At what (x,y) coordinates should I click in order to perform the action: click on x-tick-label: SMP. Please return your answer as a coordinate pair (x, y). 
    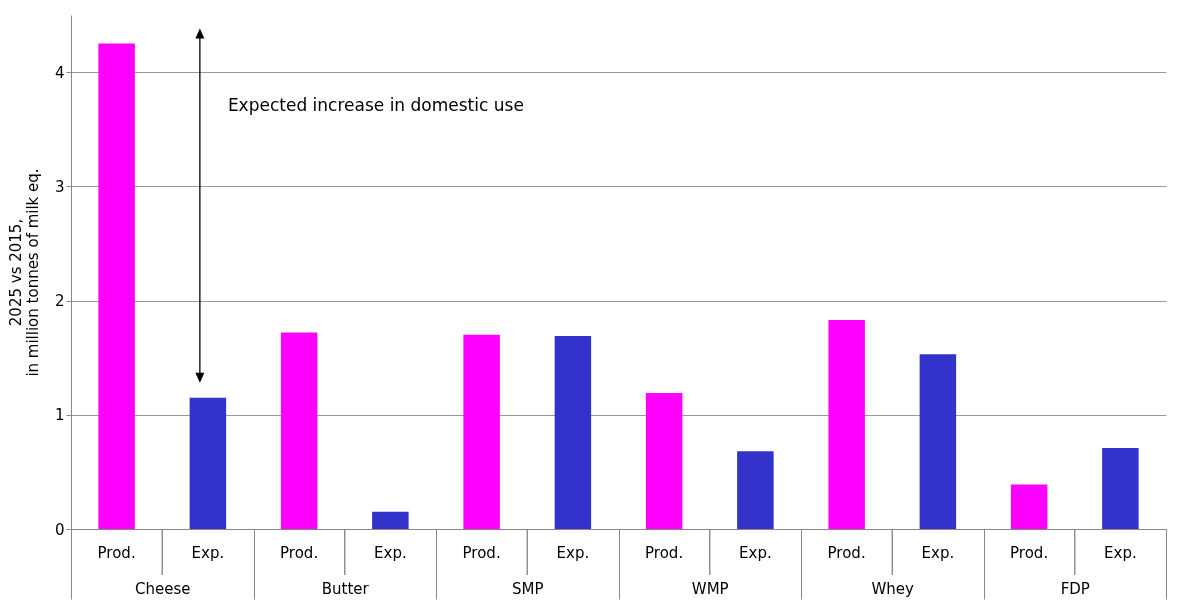
    Looking at the image, I should click on (527, 588).